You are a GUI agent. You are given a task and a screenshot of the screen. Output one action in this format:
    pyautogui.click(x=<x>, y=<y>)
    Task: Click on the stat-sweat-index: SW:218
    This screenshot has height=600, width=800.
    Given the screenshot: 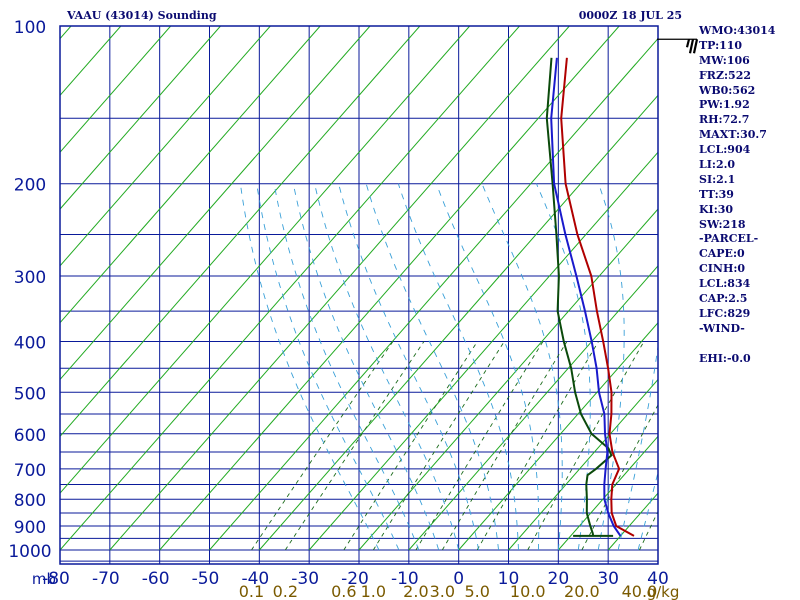 What is the action you would take?
    pyautogui.click(x=722, y=224)
    